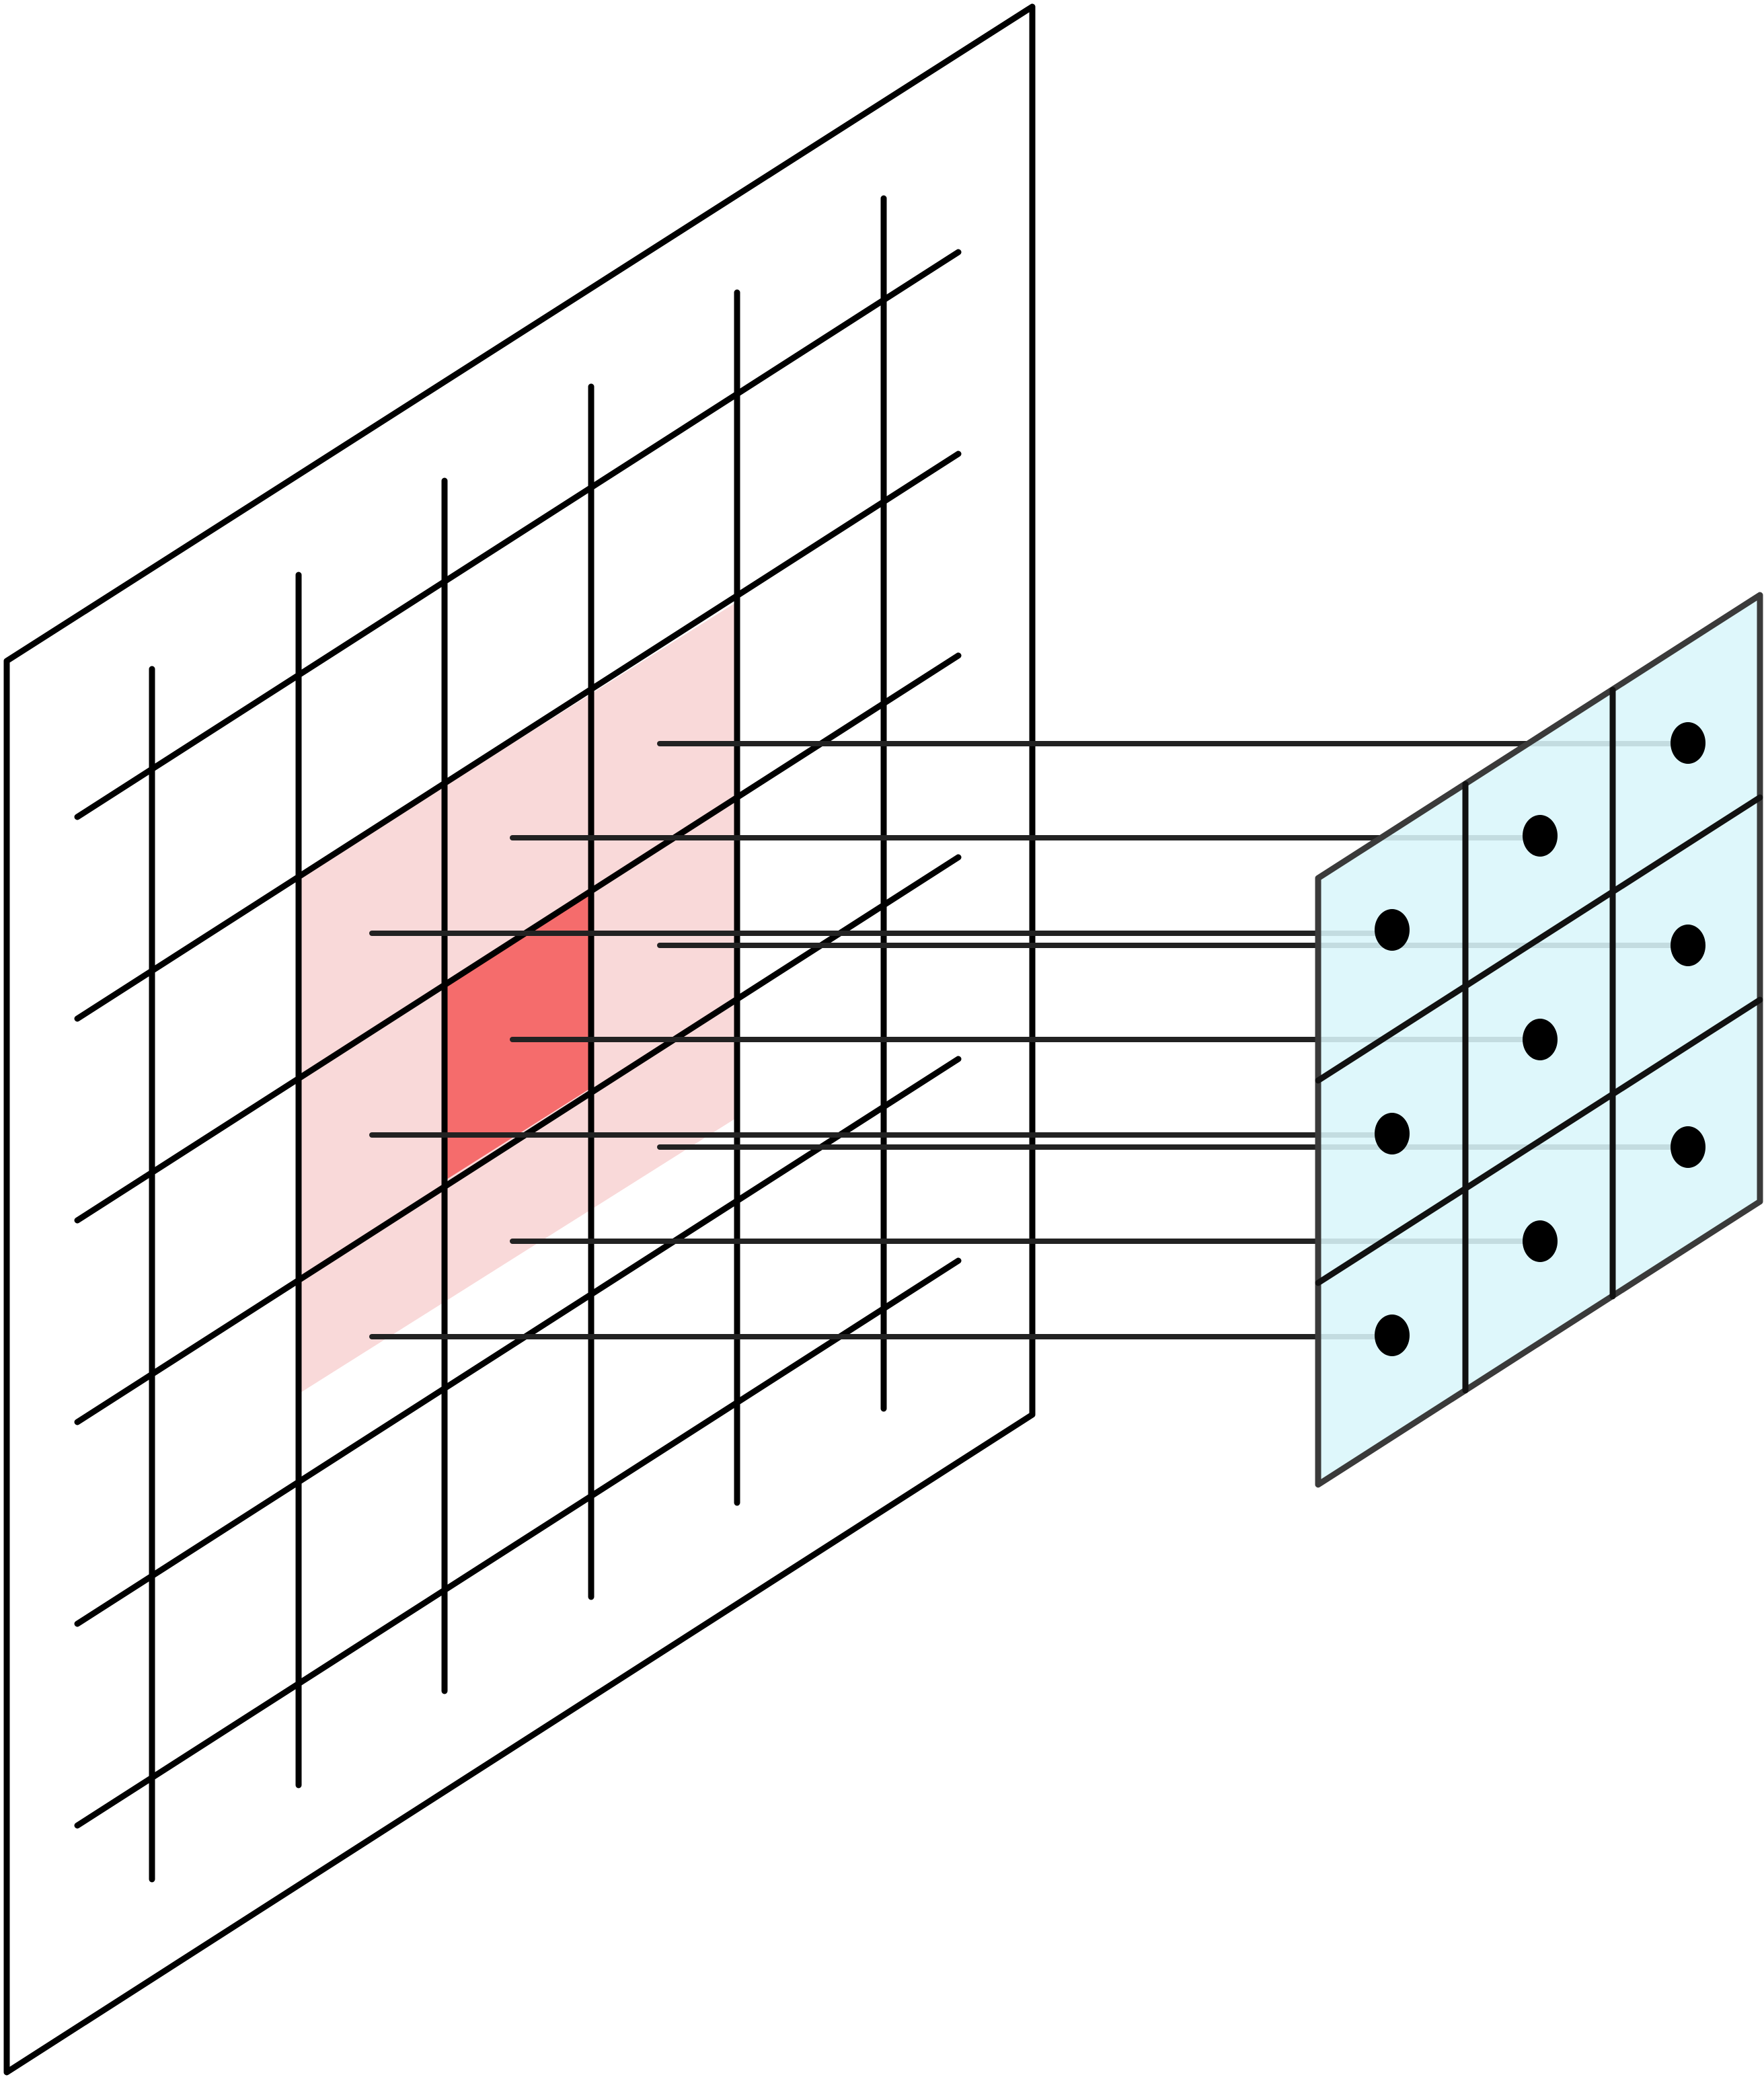 The height and width of the screenshot is (2079, 1764). I want to click on output-grid, so click(1539, 1040).